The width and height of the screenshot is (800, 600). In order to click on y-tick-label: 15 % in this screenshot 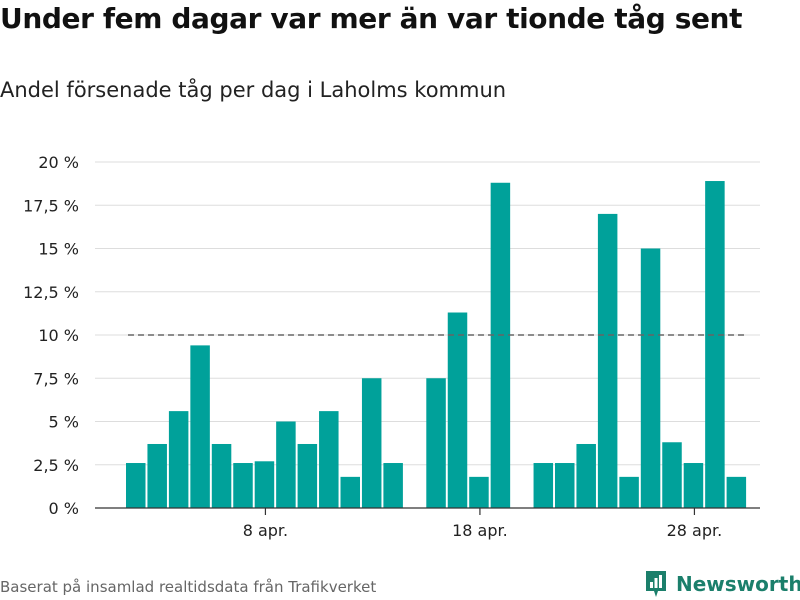, I will do `click(58, 249)`.